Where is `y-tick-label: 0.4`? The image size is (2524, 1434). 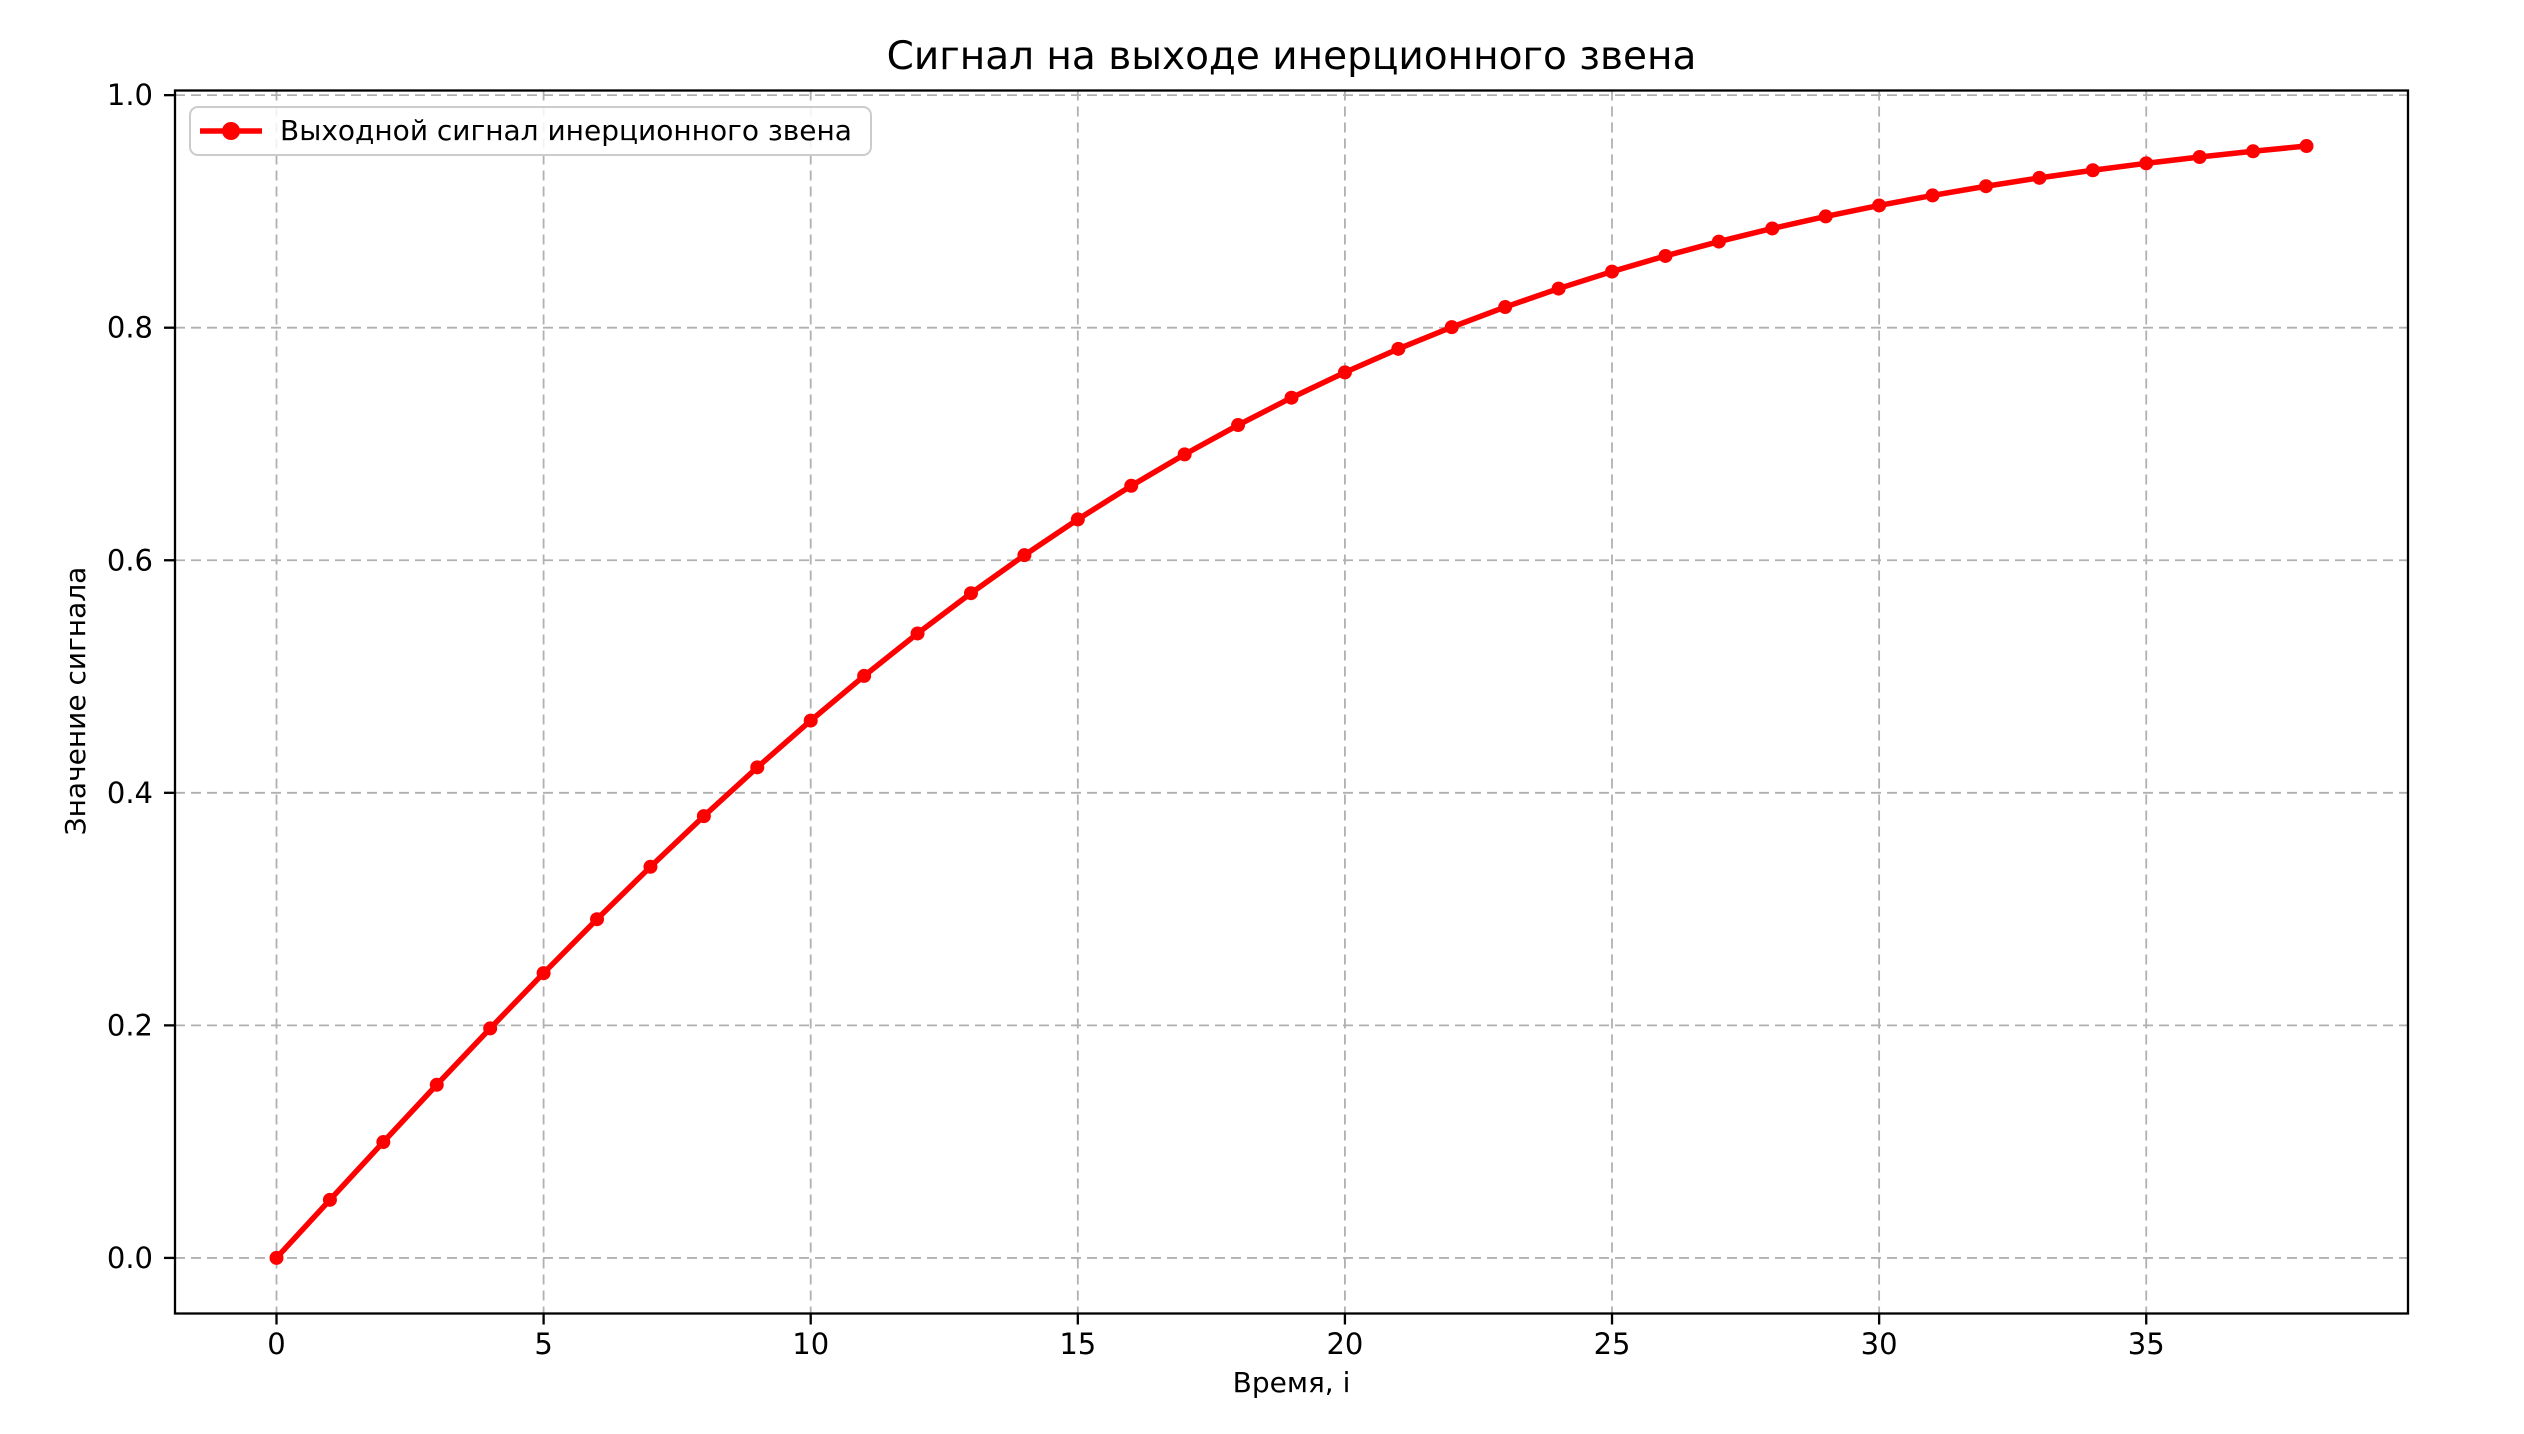 y-tick-label: 0.4 is located at coordinates (130, 793).